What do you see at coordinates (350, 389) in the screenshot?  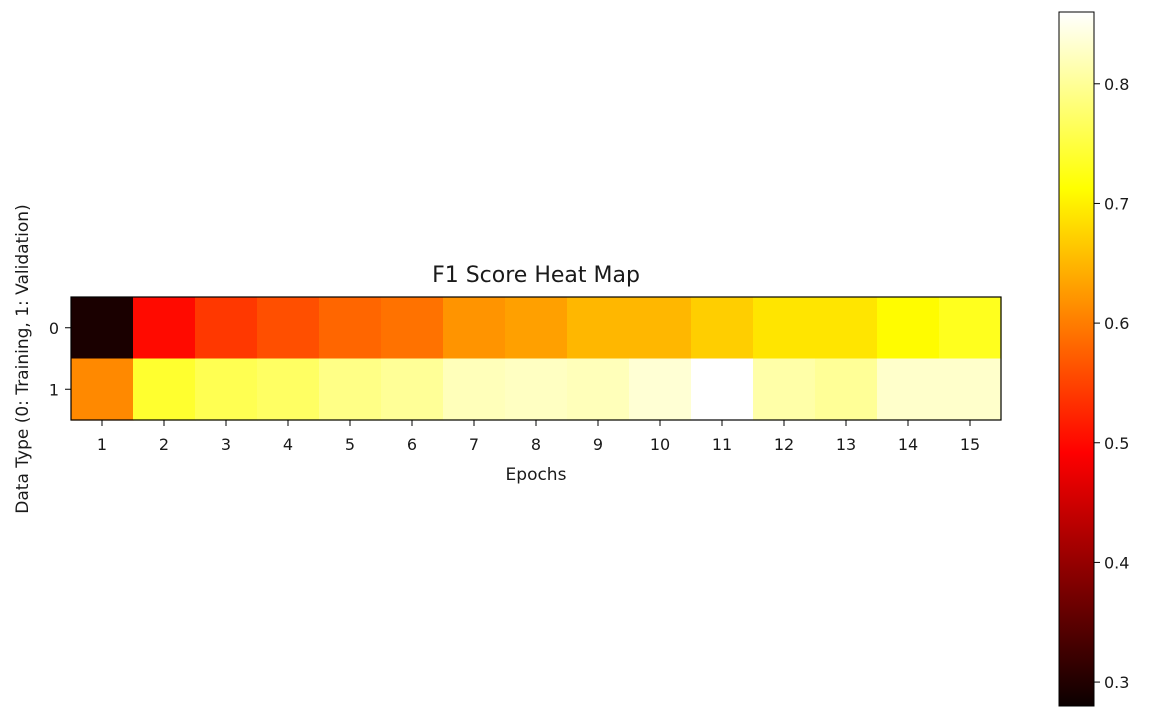 I see `heatmap-cell-r1-c4` at bounding box center [350, 389].